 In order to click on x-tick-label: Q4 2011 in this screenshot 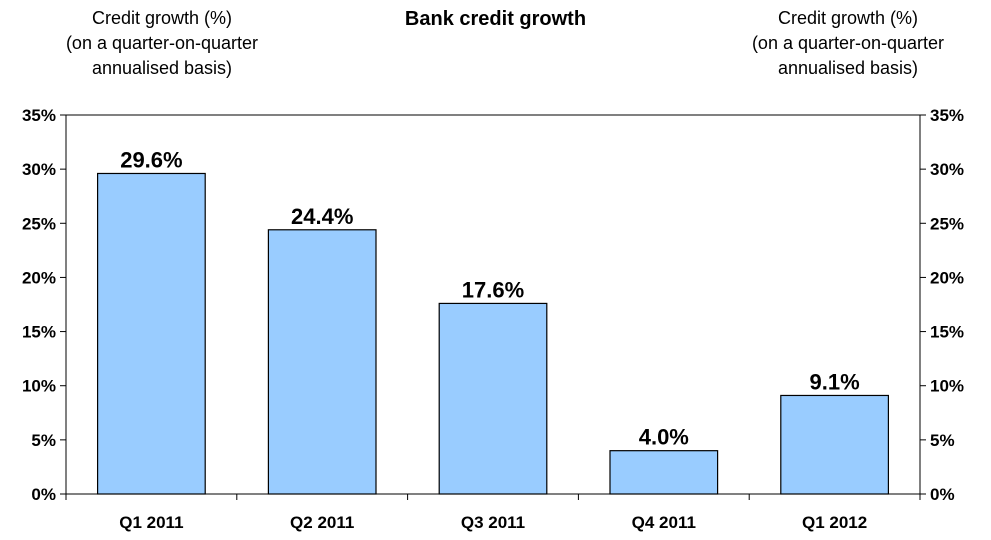, I will do `click(664, 522)`.